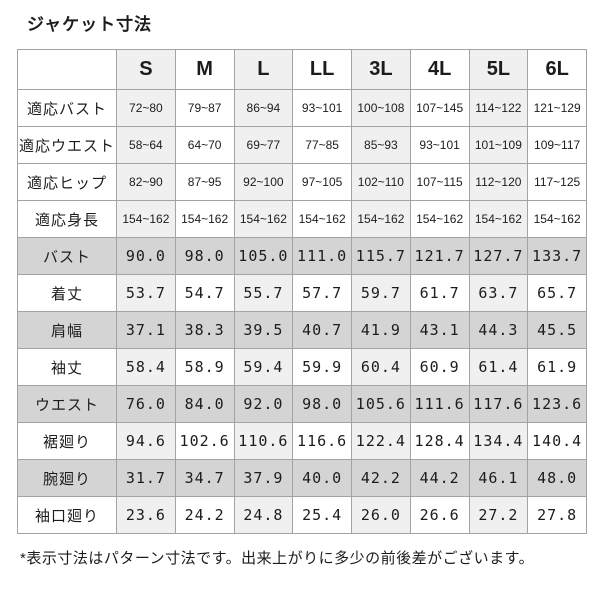 This screenshot has height=610, width=600. What do you see at coordinates (146, 515) in the screenshot?
I see `size-cell: 23.6` at bounding box center [146, 515].